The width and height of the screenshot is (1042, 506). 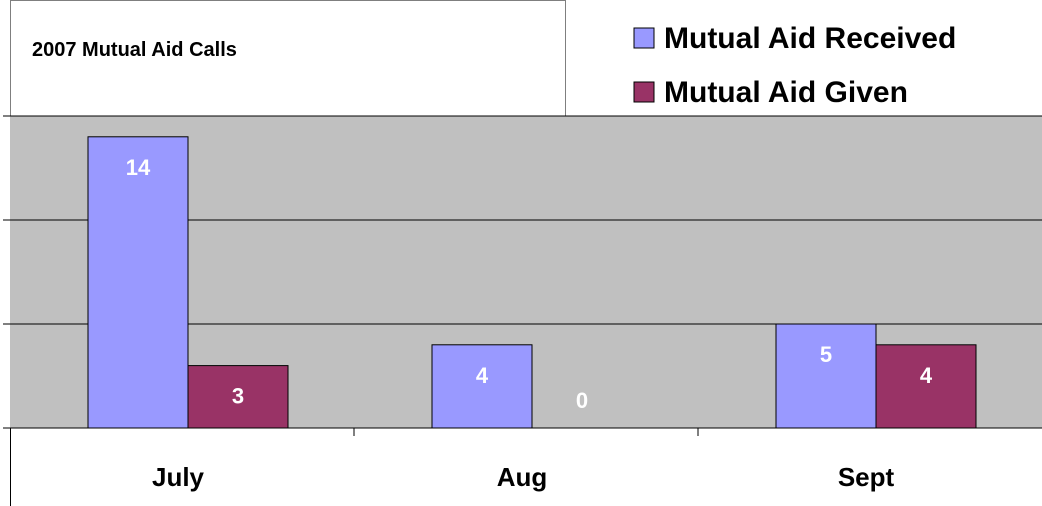 I want to click on legend-item-given: Mutual Aid Given, so click(x=770, y=92).